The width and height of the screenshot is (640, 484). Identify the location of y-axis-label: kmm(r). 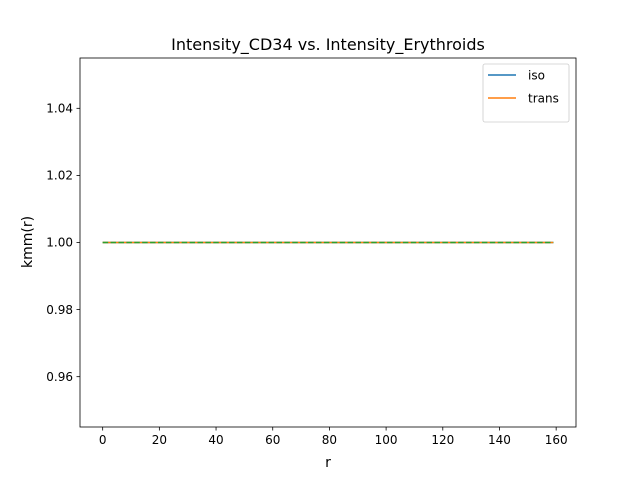
(28, 242).